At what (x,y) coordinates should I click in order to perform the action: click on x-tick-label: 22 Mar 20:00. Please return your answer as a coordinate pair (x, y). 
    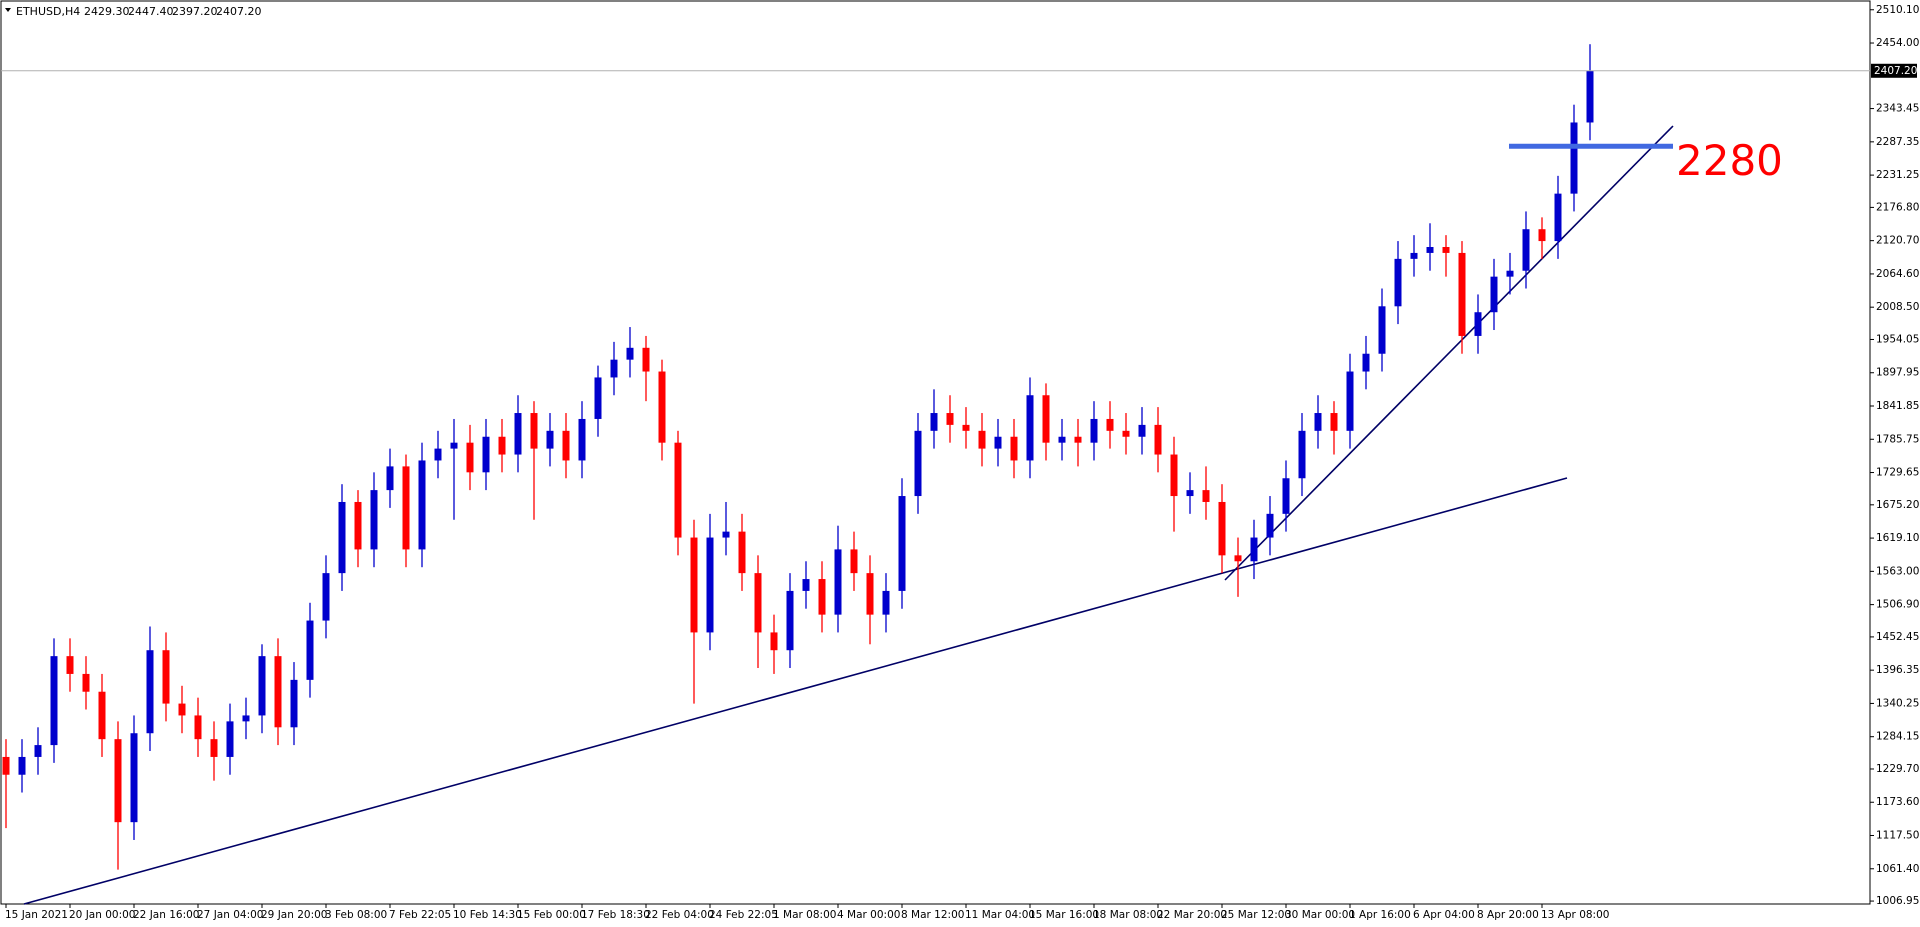
    Looking at the image, I should click on (1192, 915).